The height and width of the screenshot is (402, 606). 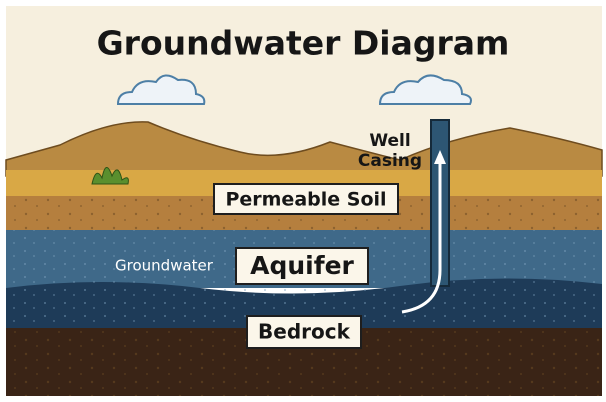 I want to click on soil-label: Permeable Soil, so click(x=305, y=200).